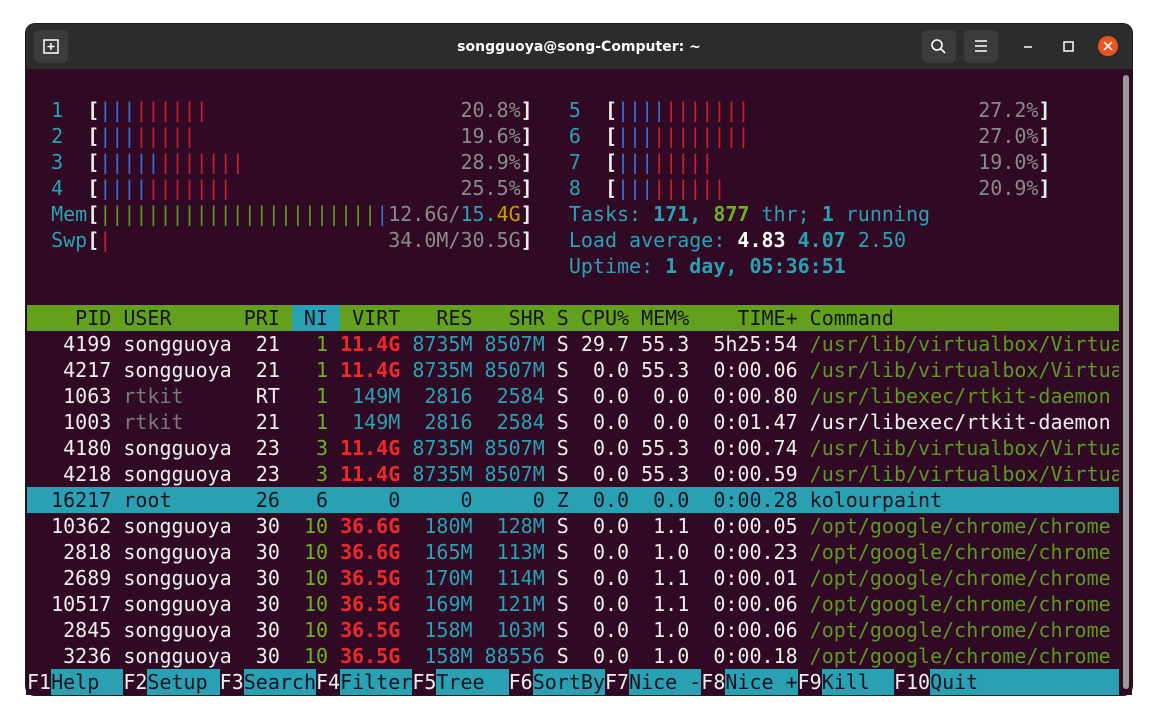  Describe the element at coordinates (69, 240) in the screenshot. I see `meter-label: Swp` at that location.